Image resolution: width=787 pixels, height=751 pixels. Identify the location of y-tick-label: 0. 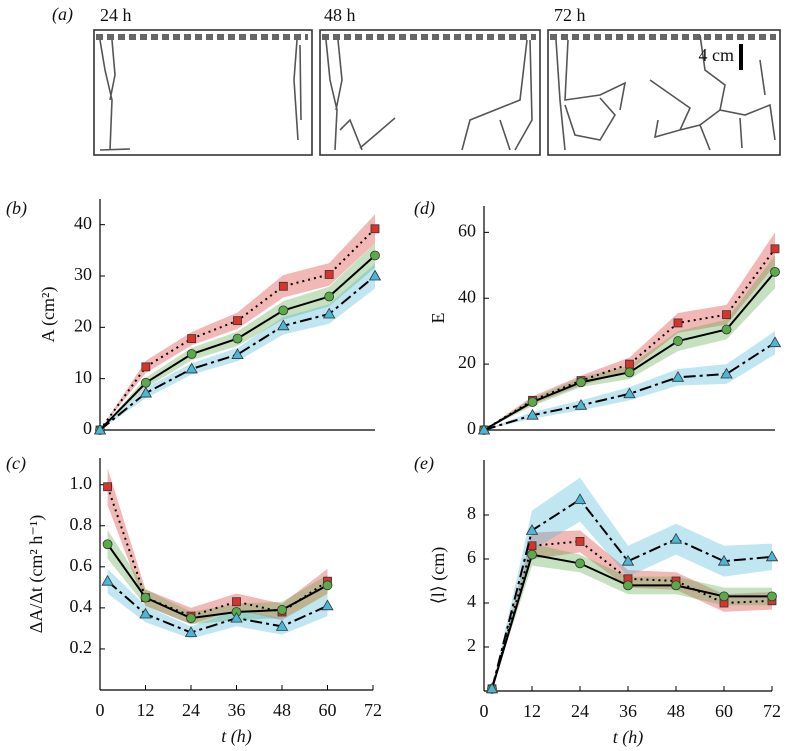
(471, 428).